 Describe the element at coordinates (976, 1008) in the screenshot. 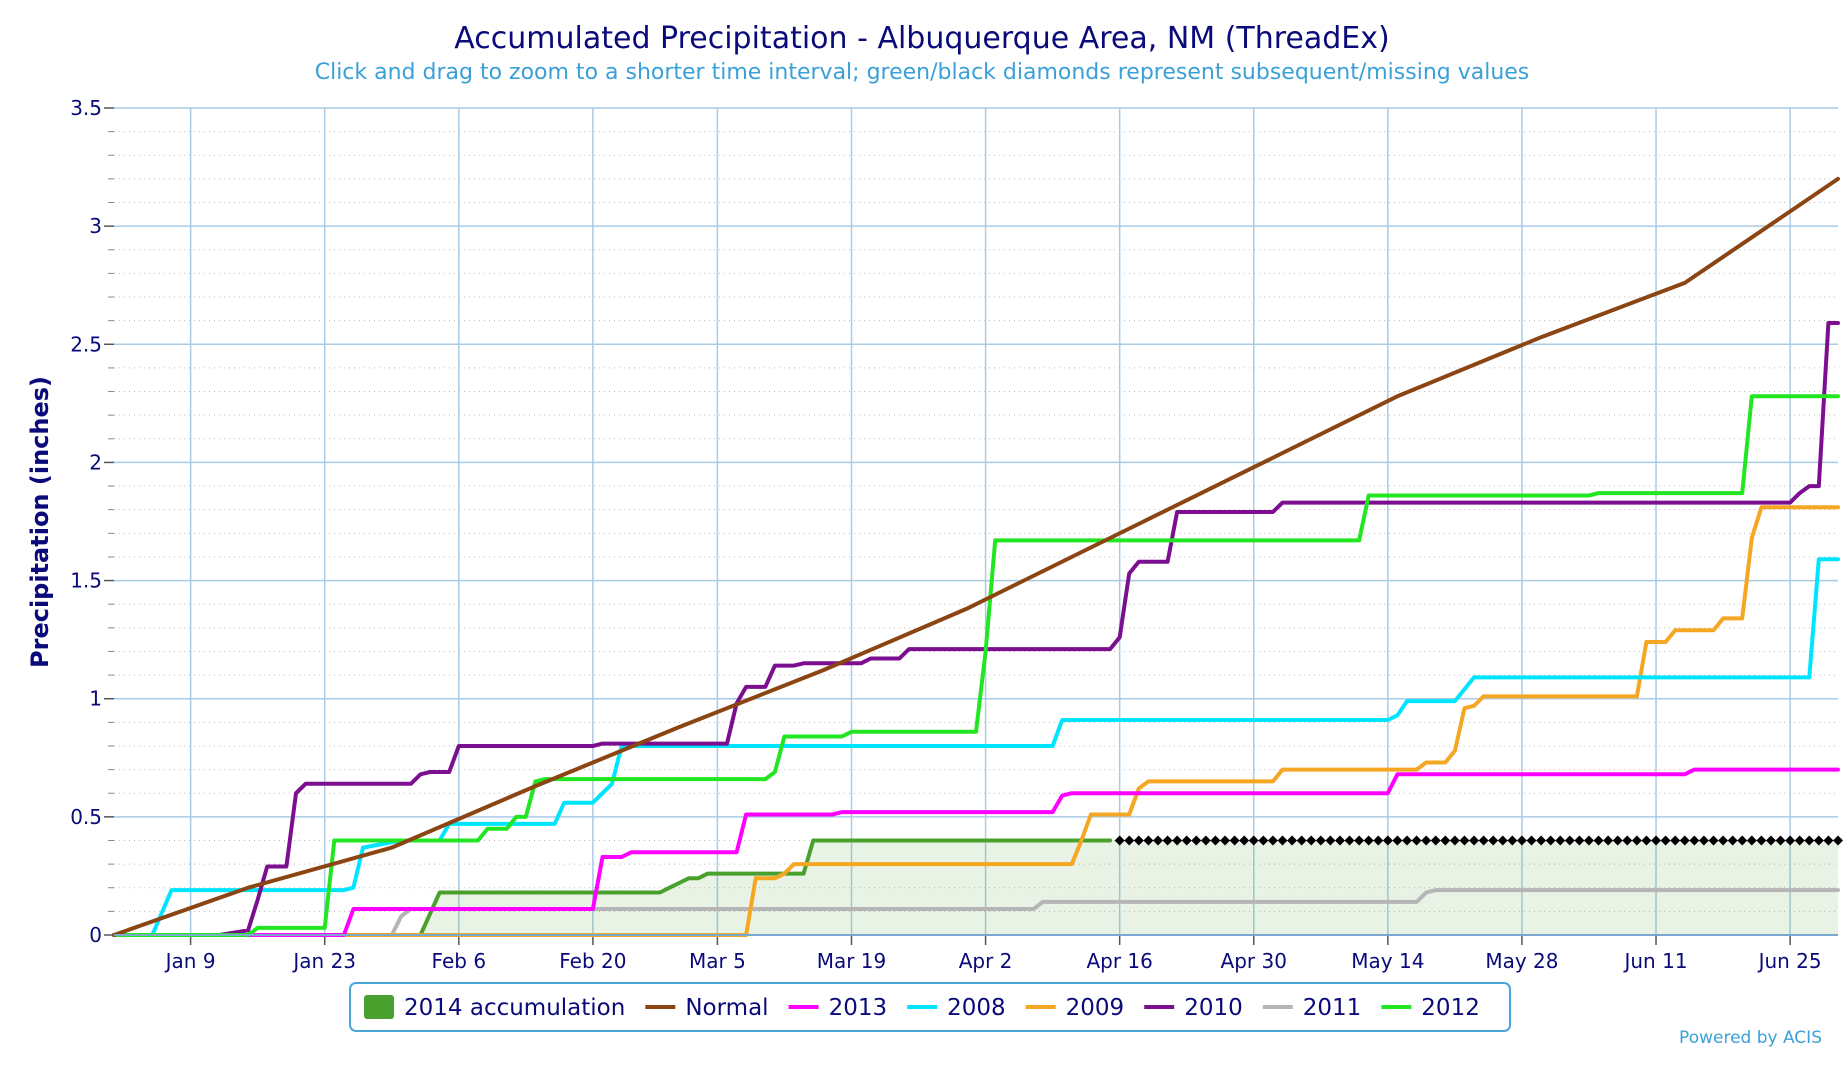

I see `legend-label: 2008` at that location.